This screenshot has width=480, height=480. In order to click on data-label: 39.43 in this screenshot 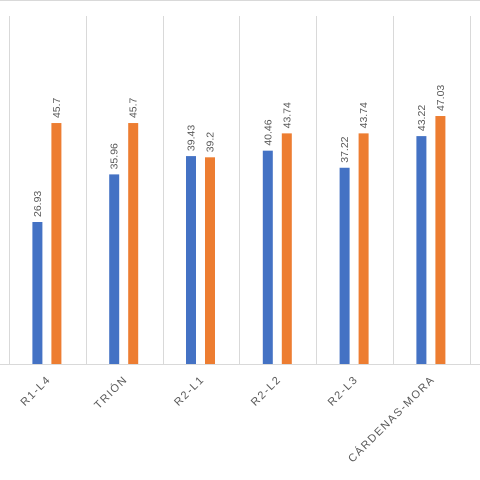, I will do `click(192, 138)`.